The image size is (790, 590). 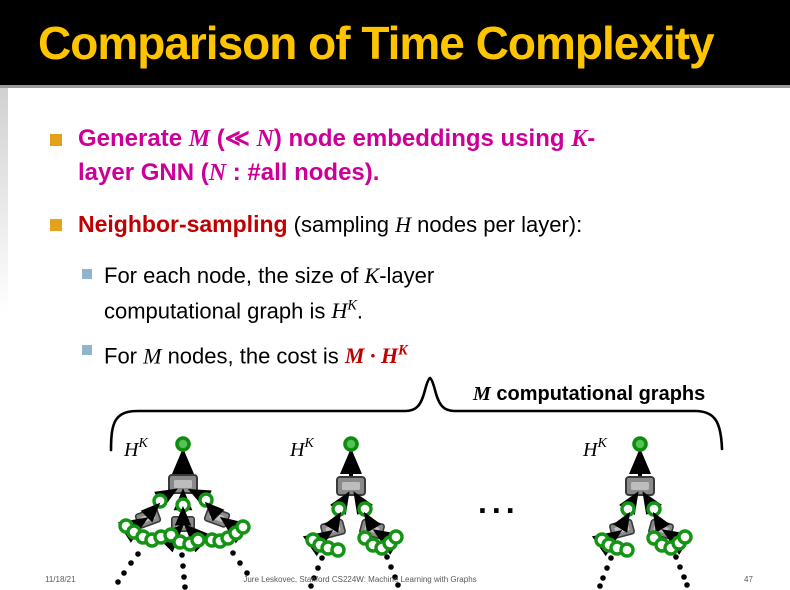 I want to click on text-segment: ., so click(x=360, y=311).